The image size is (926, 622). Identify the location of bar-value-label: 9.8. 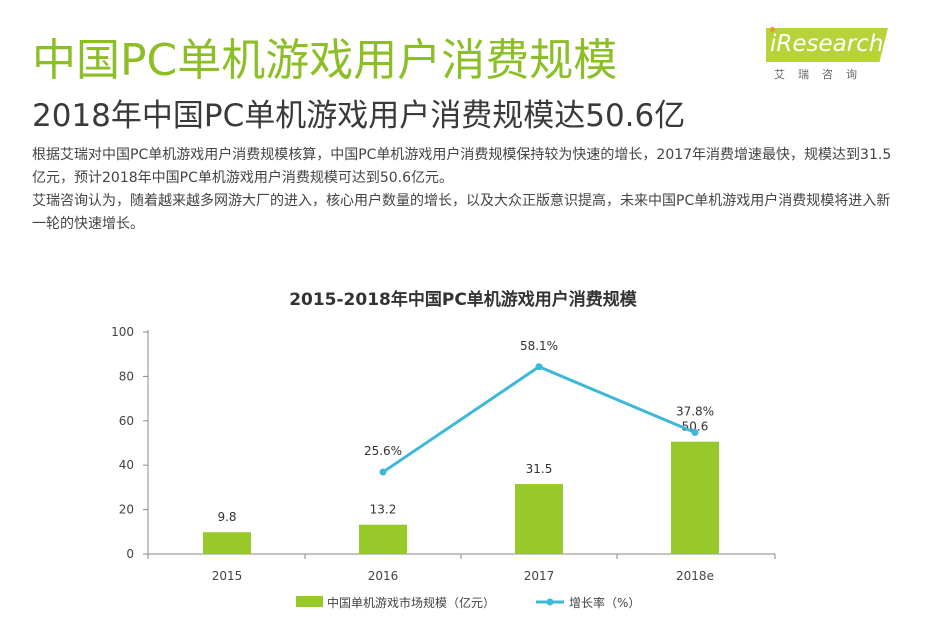
(226, 517).